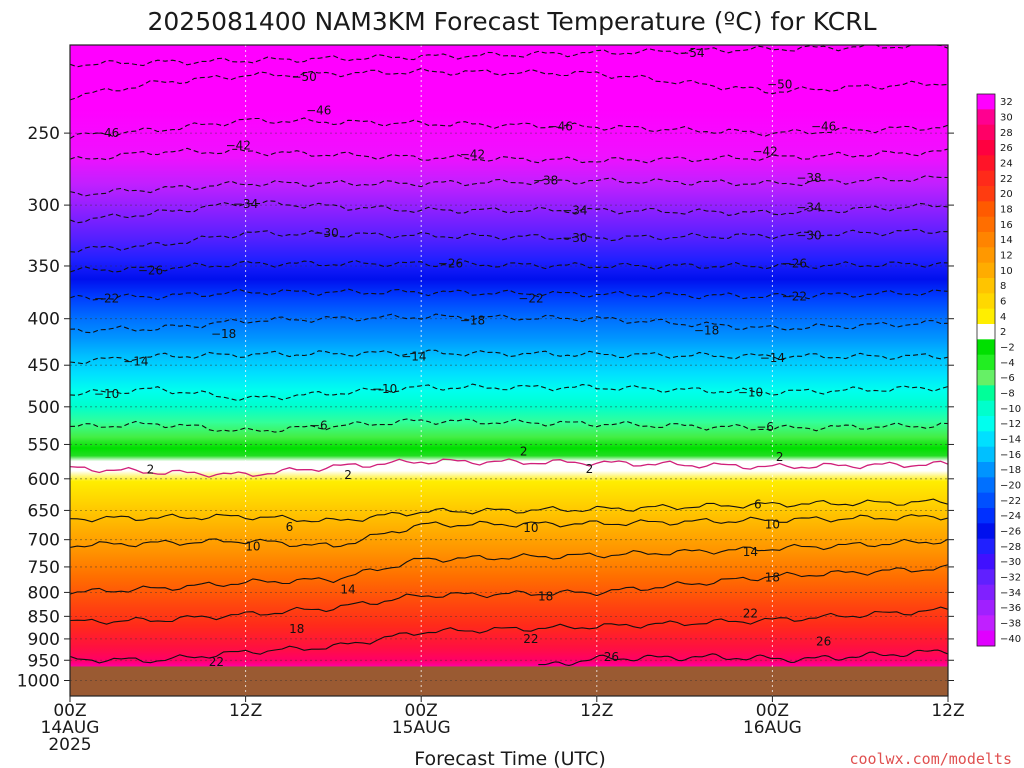 The image size is (1024, 768). I want to click on x-axis-label: Forecast Time (UTC), so click(509, 758).